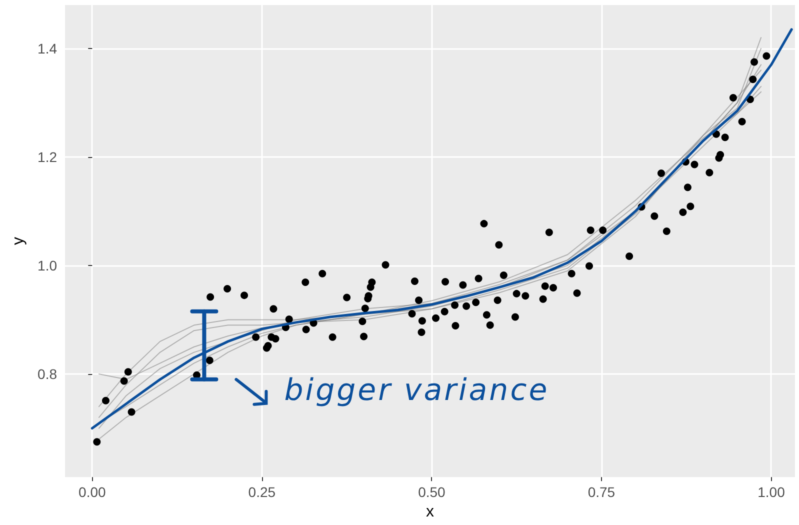 Image resolution: width=799 pixels, height=525 pixels. Describe the element at coordinates (432, 492) in the screenshot. I see `x-tick-label: 0.50` at that location.